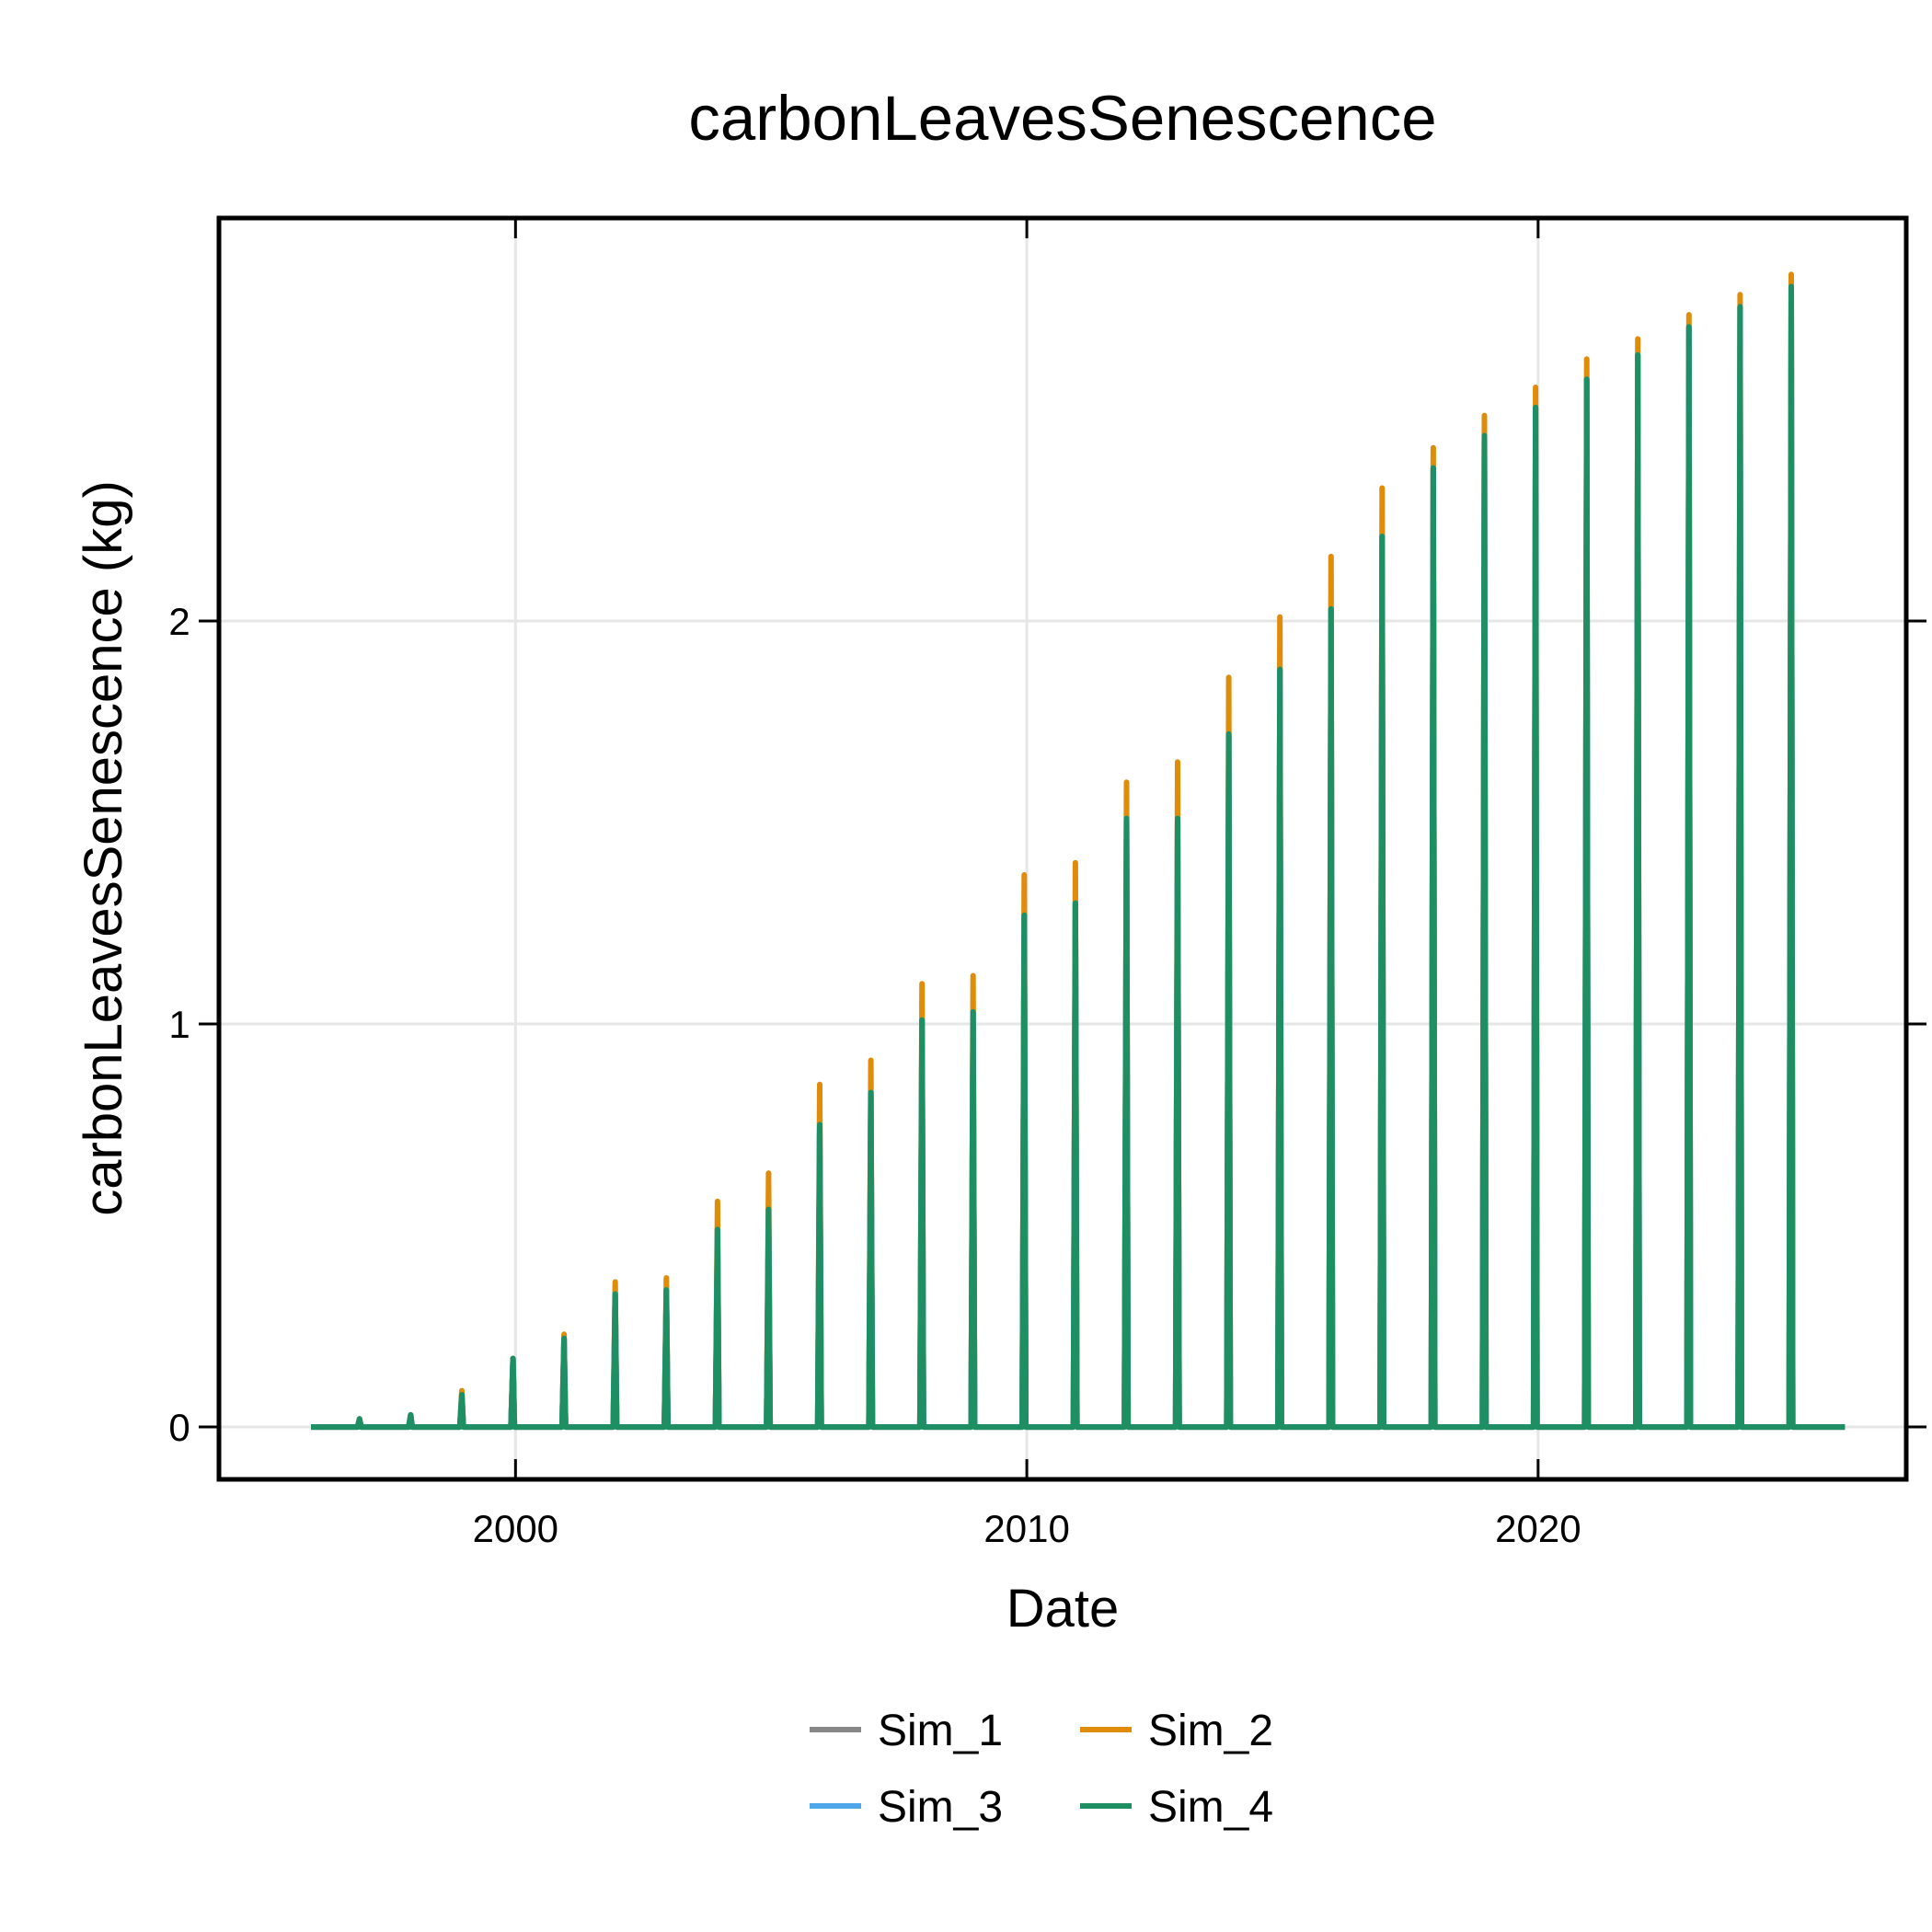  I want to click on legend-label-Sim_4: Sim_4, so click(1210, 1807).